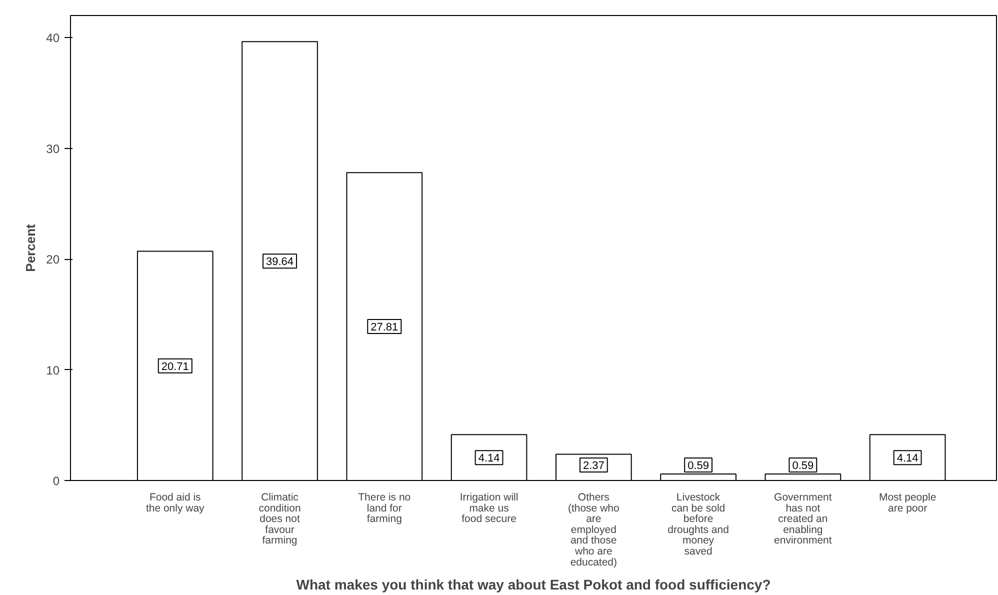  What do you see at coordinates (53, 149) in the screenshot?
I see `y-tick-label: 30` at bounding box center [53, 149].